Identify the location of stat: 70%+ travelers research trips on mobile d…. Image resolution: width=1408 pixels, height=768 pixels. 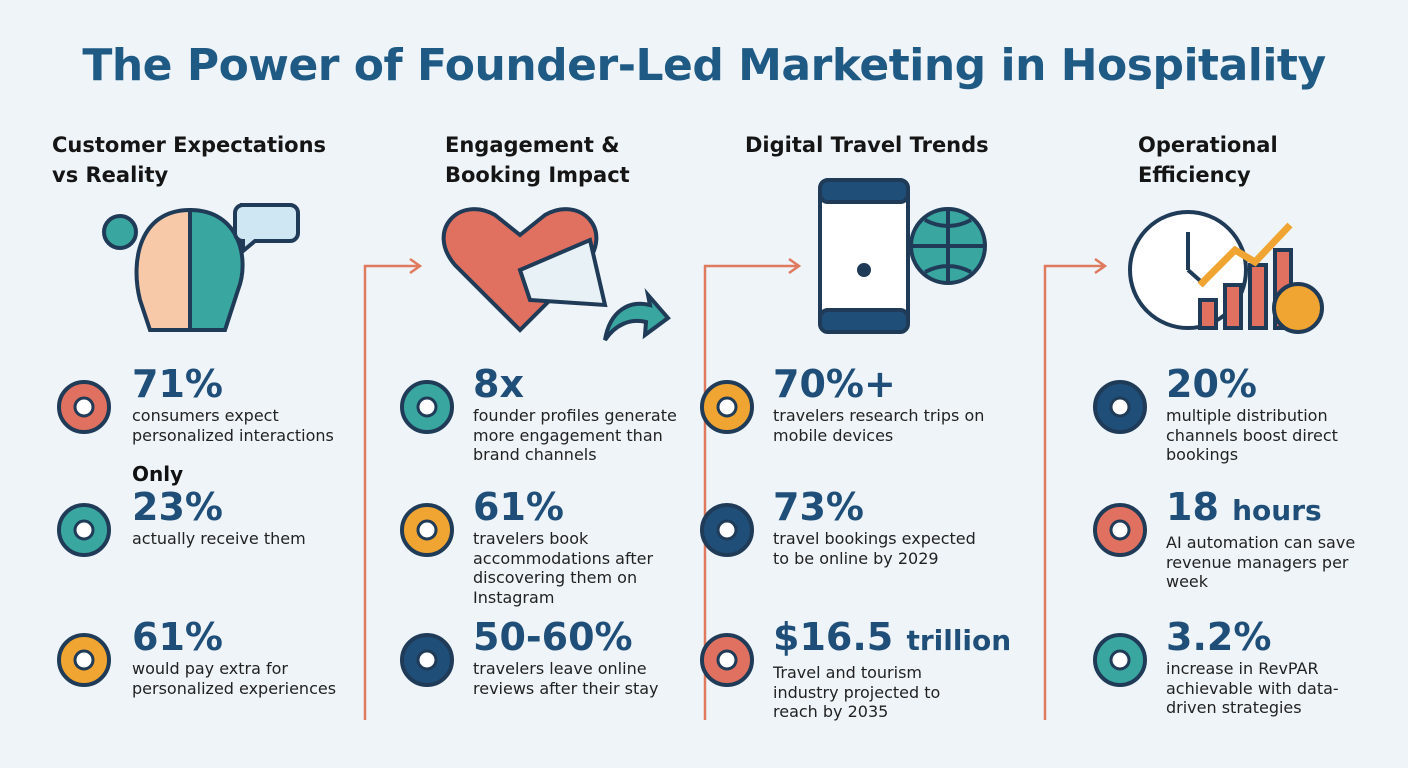
(880, 403).